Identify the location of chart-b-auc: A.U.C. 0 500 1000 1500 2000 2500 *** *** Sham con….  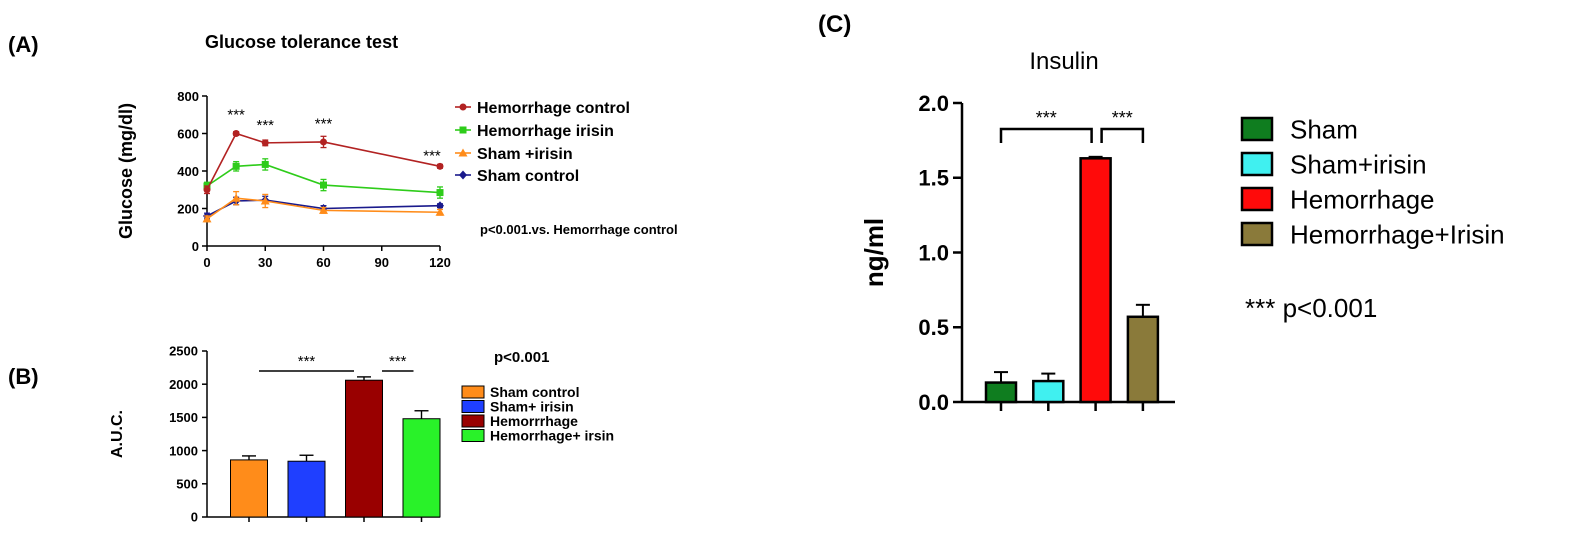
(361, 434).